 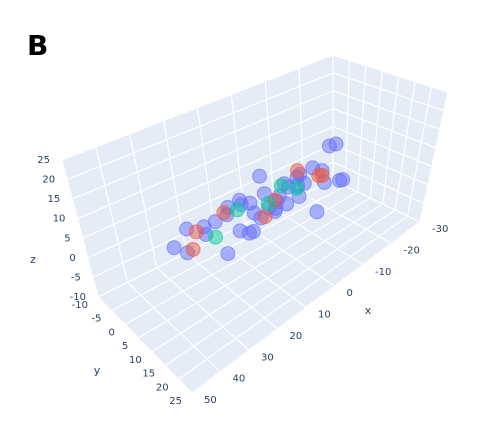 I want to click on y-tick-label: -5, so click(x=96, y=319).